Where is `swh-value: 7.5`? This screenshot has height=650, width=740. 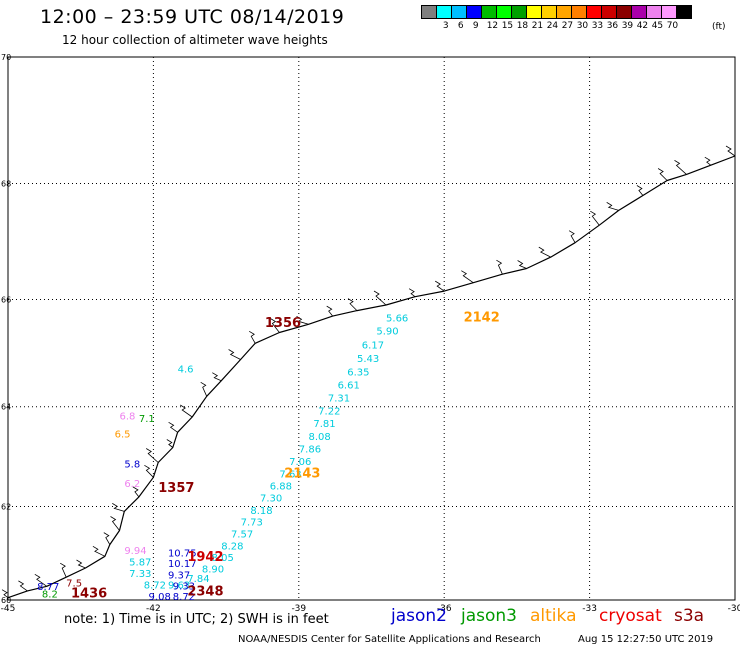
swh-value: 7.5 is located at coordinates (74, 583).